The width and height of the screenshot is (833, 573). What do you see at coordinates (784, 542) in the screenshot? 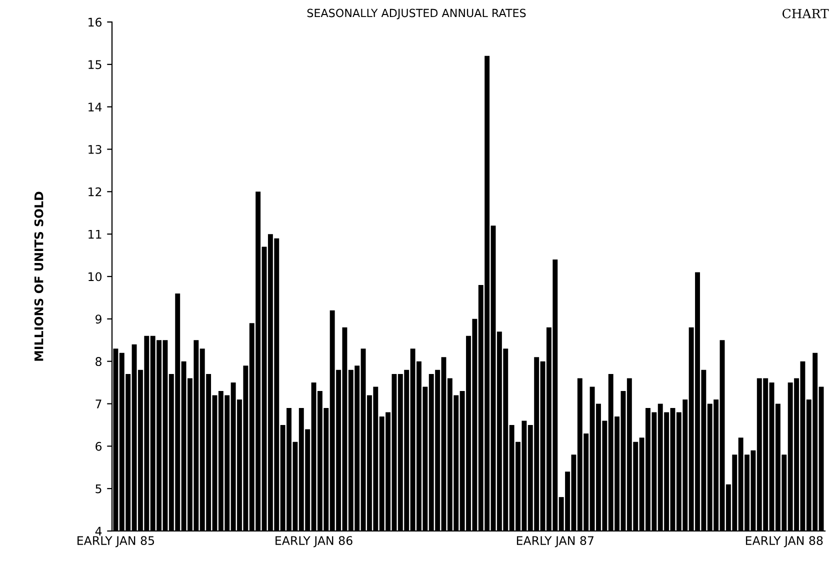
I see `x-tick-label: EARLY JAN 88` at bounding box center [784, 542].